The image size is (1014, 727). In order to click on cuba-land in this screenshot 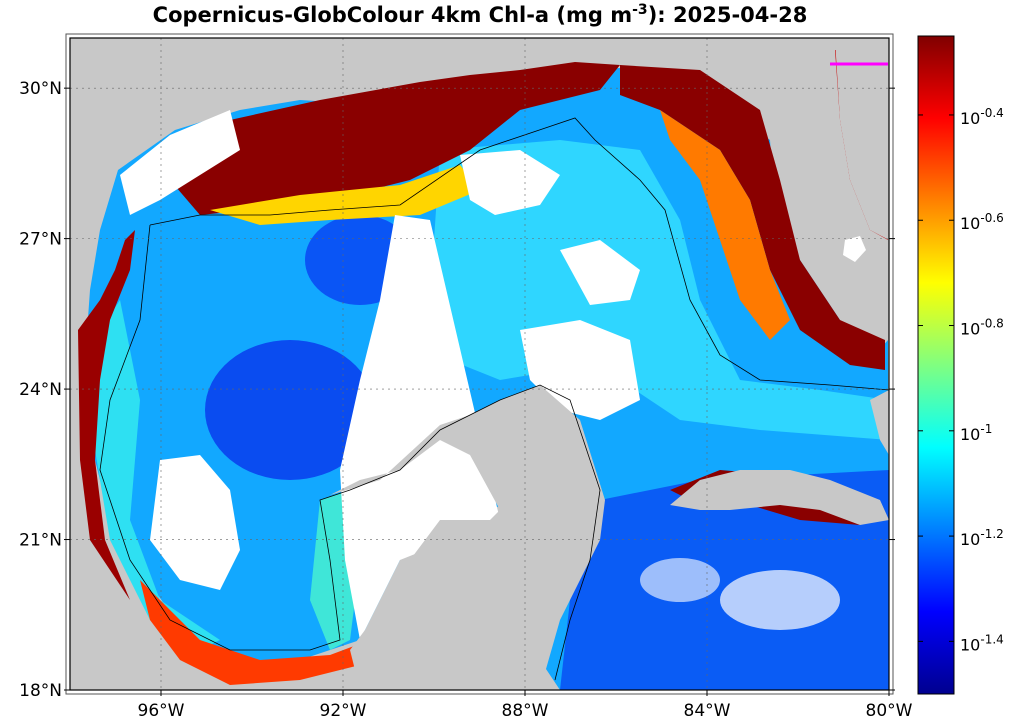, I will do `click(779, 497)`.